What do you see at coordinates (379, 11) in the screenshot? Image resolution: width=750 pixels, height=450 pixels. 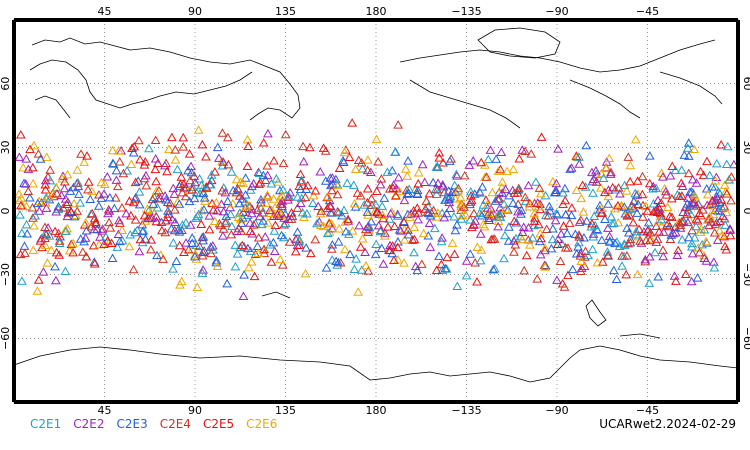 I see `longitude-labels-top: 45 90 135 180 −135 −90 −45` at bounding box center [379, 11].